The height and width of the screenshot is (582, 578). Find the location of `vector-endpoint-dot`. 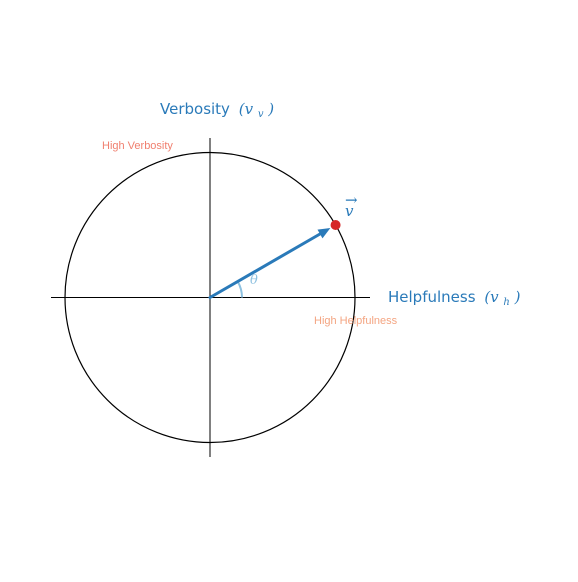

vector-endpoint-dot is located at coordinates (335, 225).